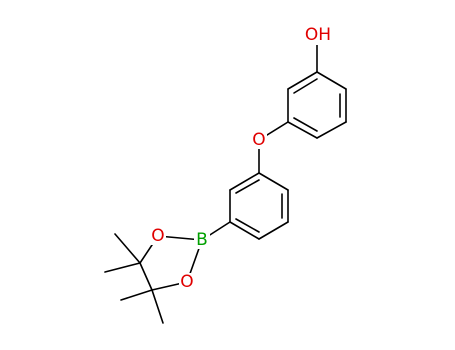 Image resolution: width=455 pixels, height=350 pixels. Describe the element at coordinates (258, 140) in the screenshot. I see `ether-oxygen-label: O` at that location.